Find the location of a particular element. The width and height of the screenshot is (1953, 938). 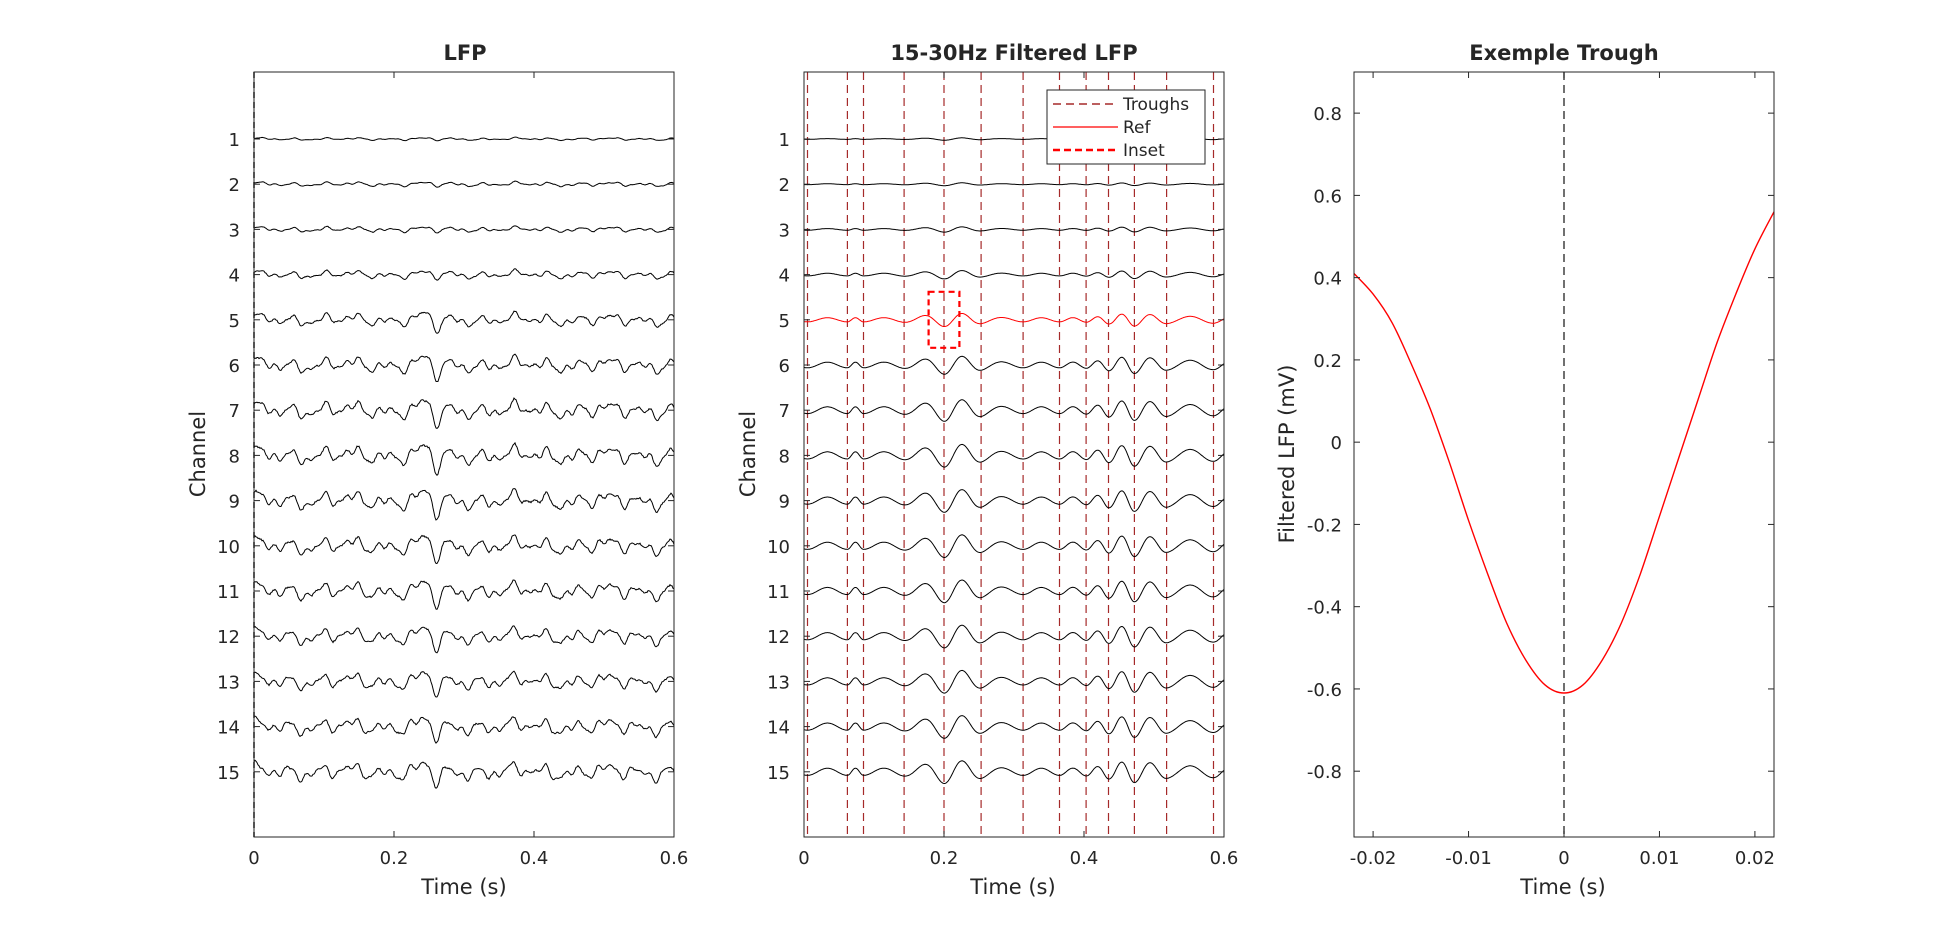

panel-filtered-traces is located at coordinates (1014, 460).